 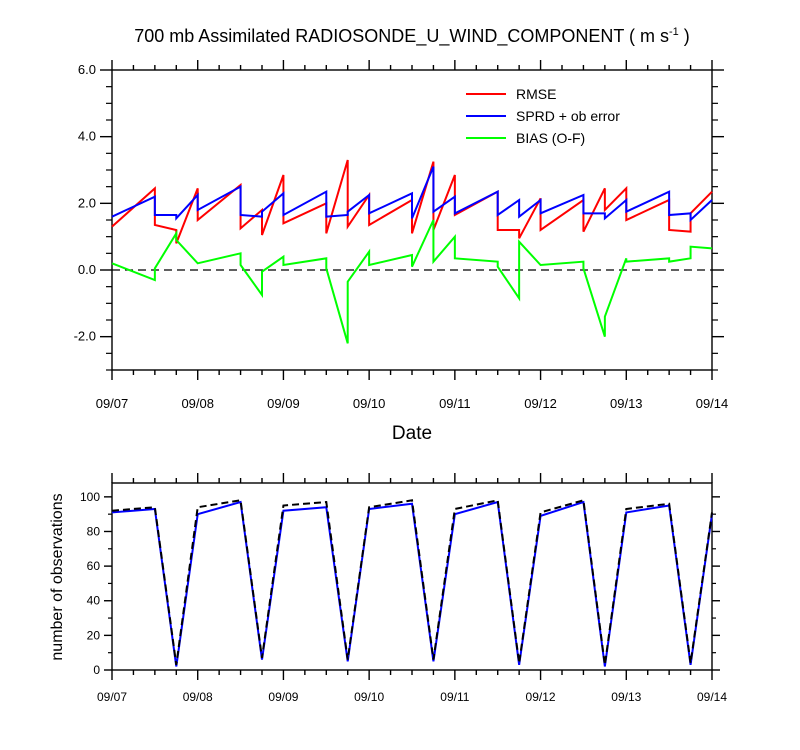 What do you see at coordinates (112, 403) in the screenshot?
I see `top-x-tick-label: 09/07` at bounding box center [112, 403].